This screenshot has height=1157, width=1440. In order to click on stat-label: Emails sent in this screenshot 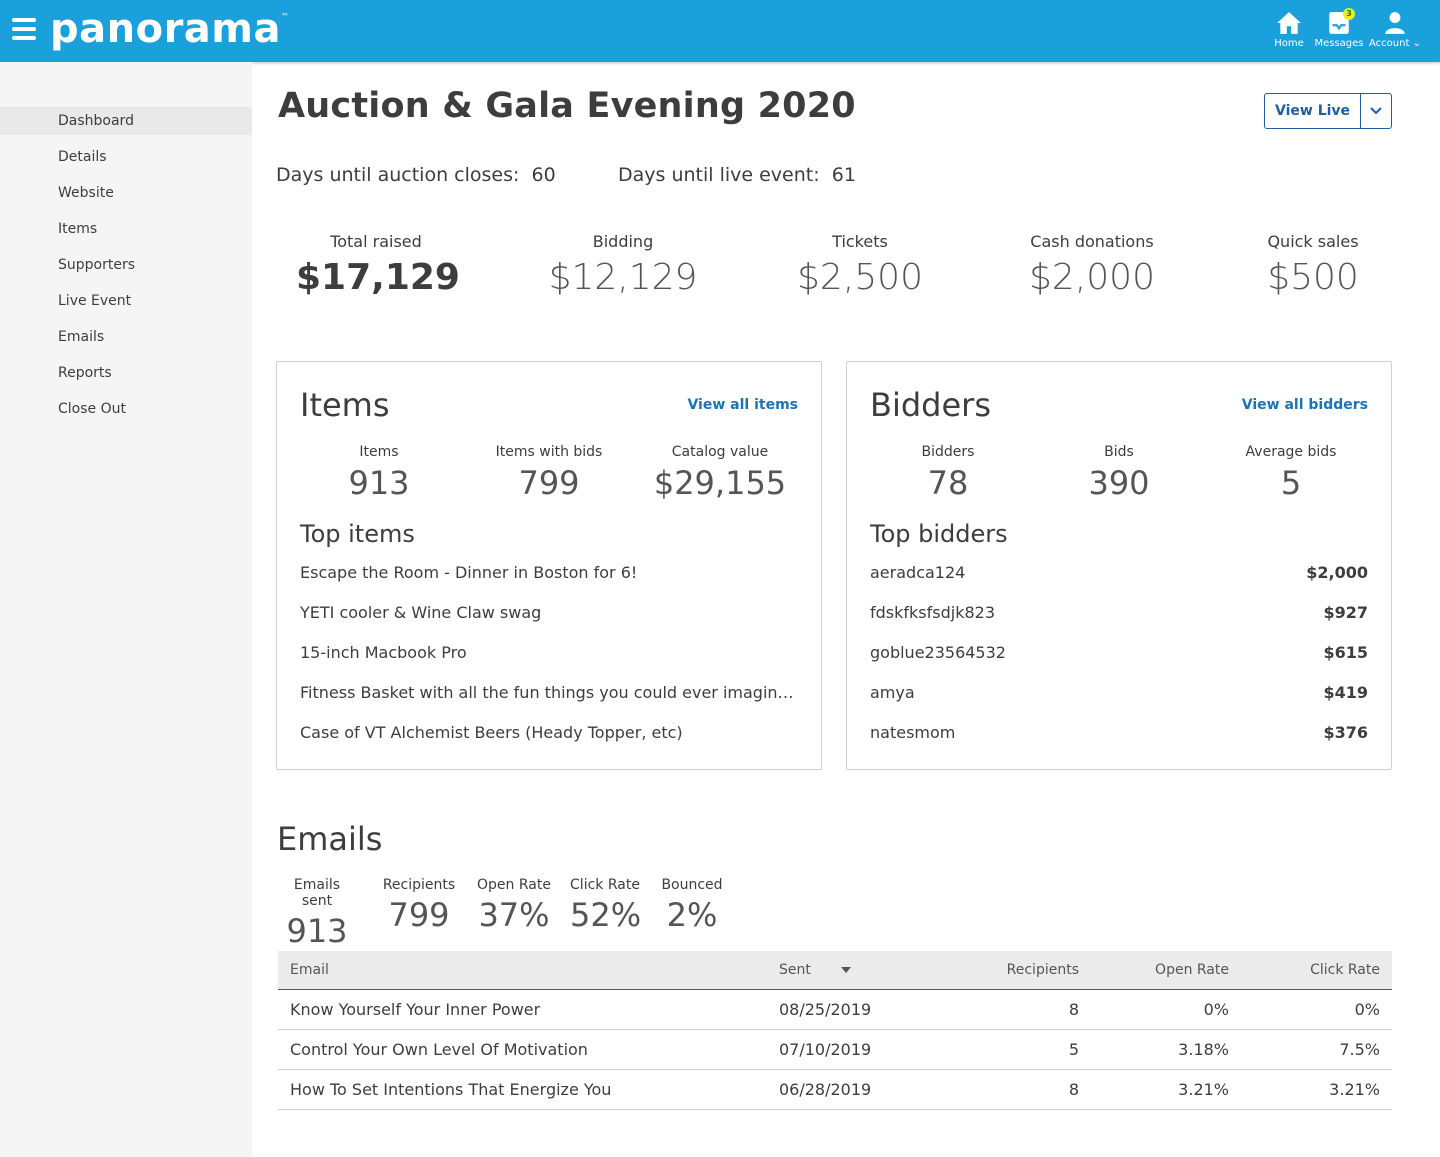, I will do `click(317, 893)`.